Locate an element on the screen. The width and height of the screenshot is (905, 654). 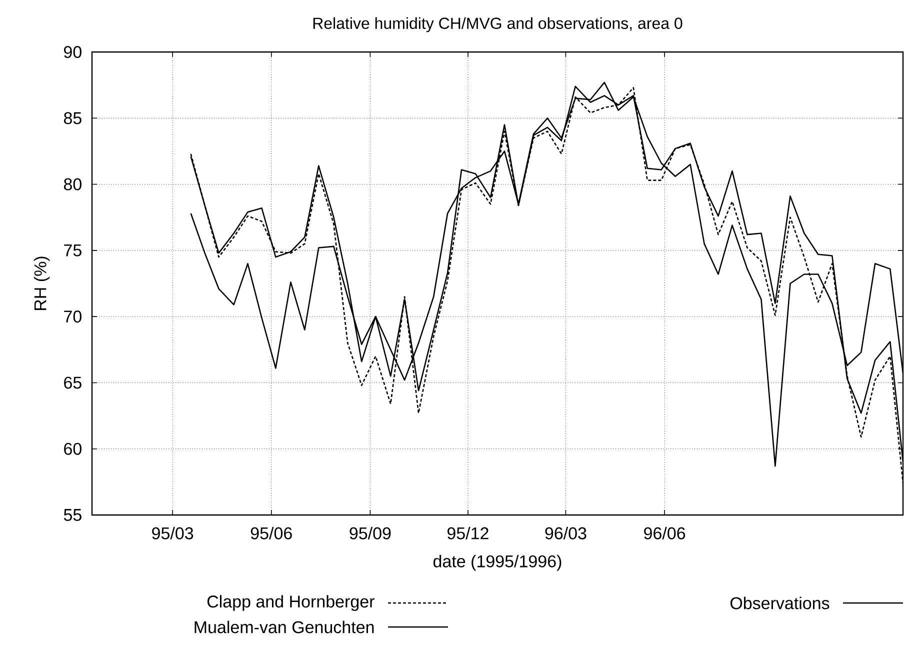
x-tick-label: 95/03 is located at coordinates (173, 533).